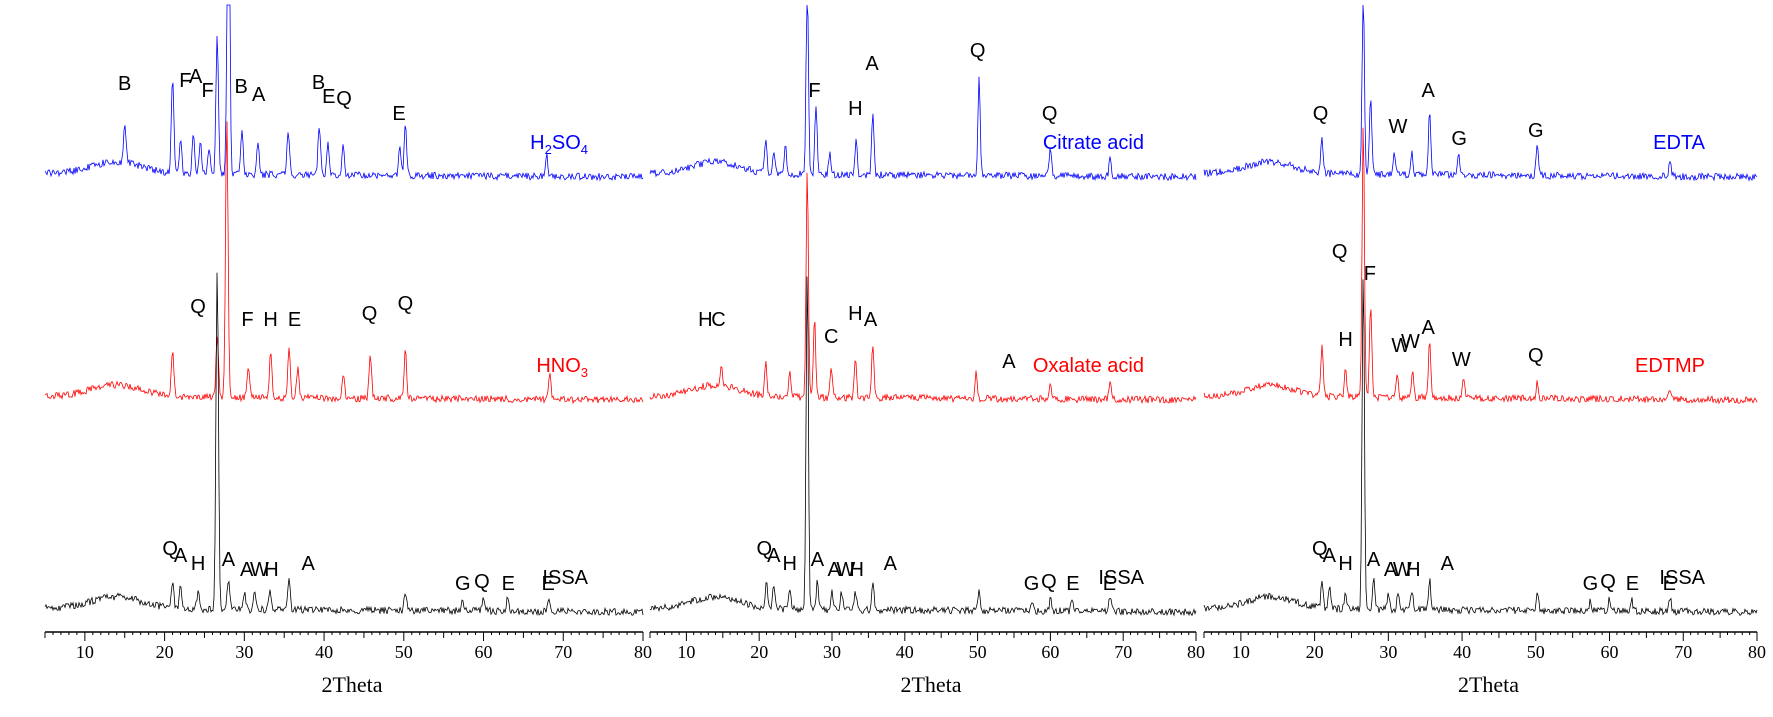 The height and width of the screenshot is (717, 1773). I want to click on series-label: EDTMP, so click(1670, 366).